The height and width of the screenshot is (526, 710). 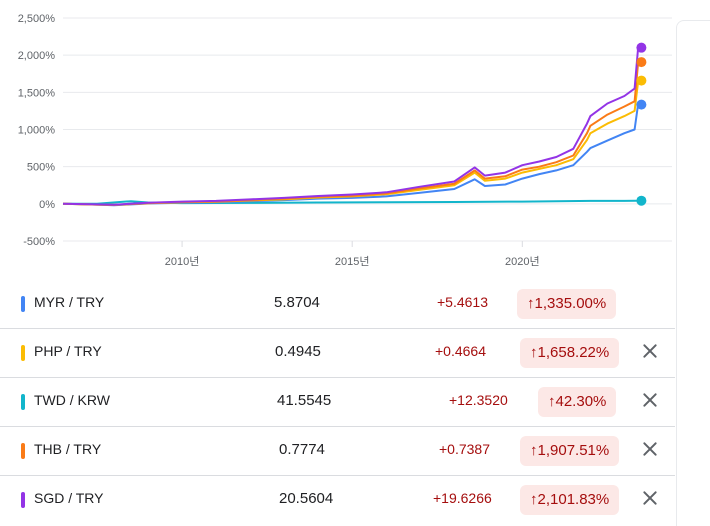 I want to click on pair-name: THB / TRY, so click(x=68, y=449).